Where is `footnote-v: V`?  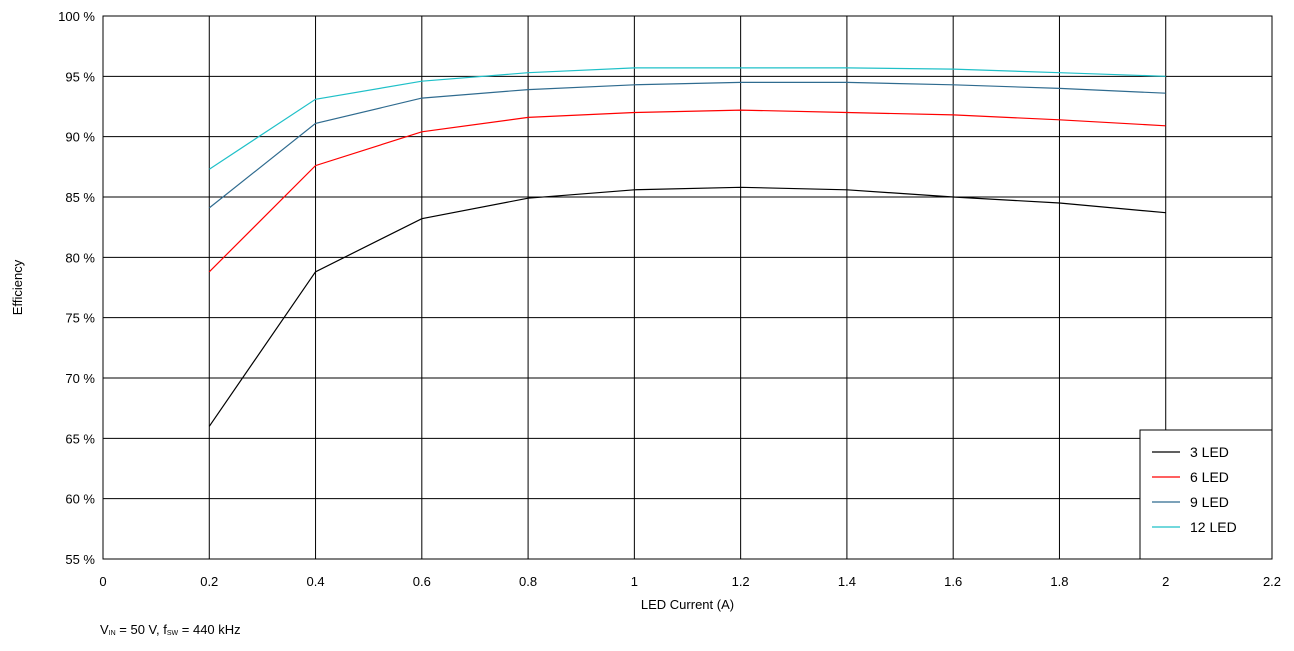
footnote-v: V is located at coordinates (104, 629).